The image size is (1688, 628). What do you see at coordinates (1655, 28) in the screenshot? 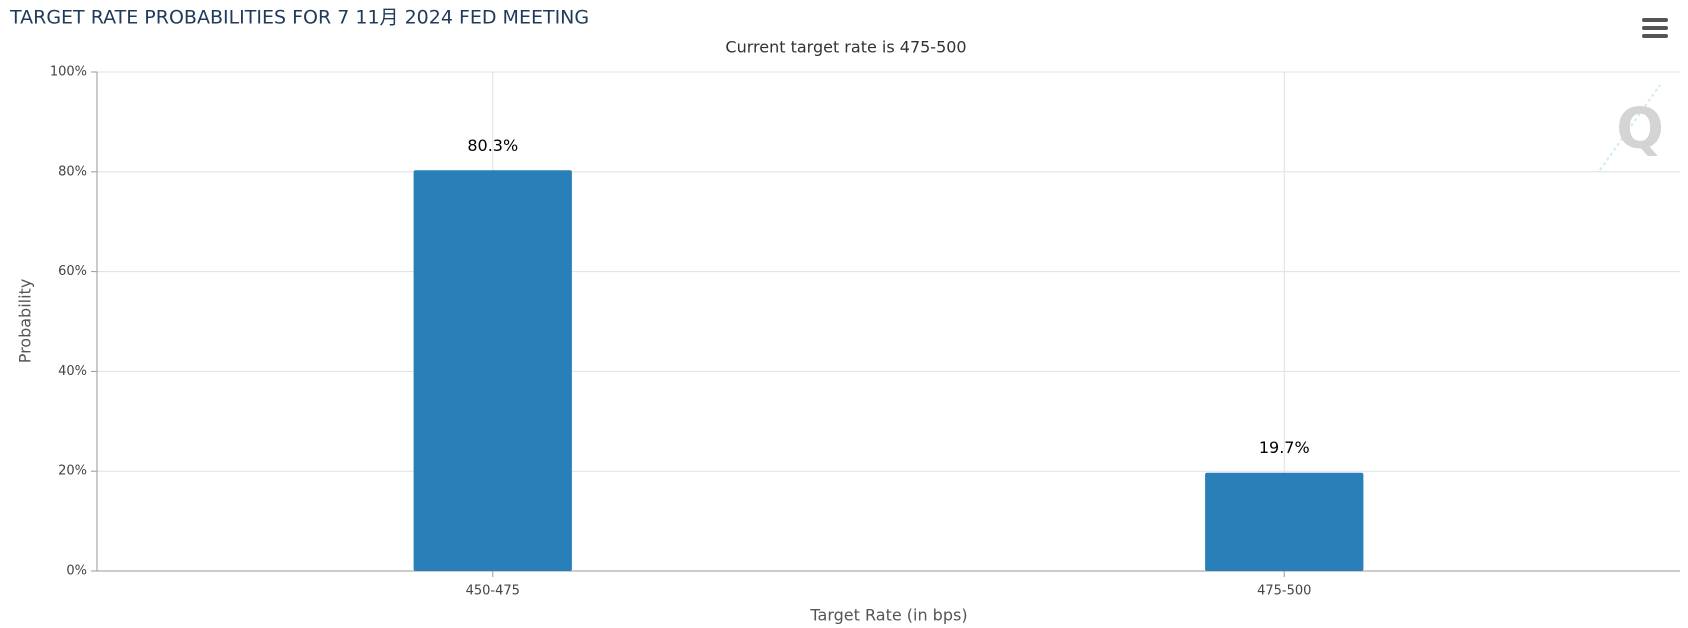
I see `menu-icon` at bounding box center [1655, 28].